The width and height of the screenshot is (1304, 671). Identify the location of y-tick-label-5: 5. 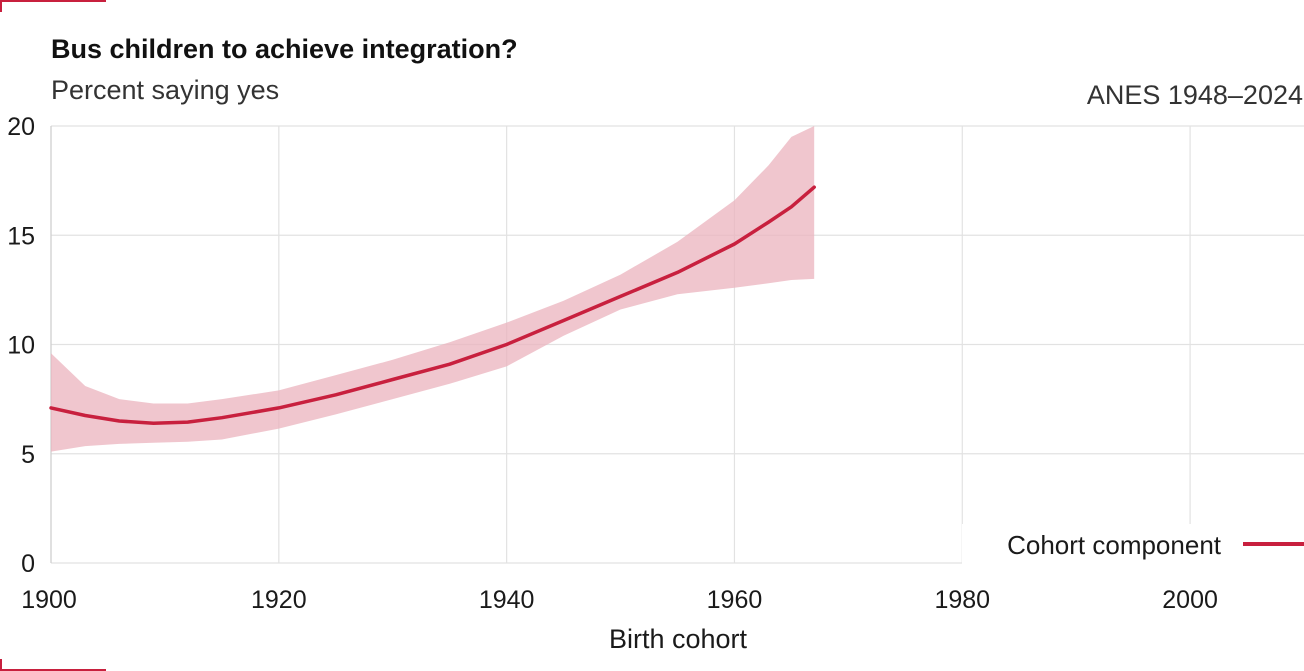
(28, 455).